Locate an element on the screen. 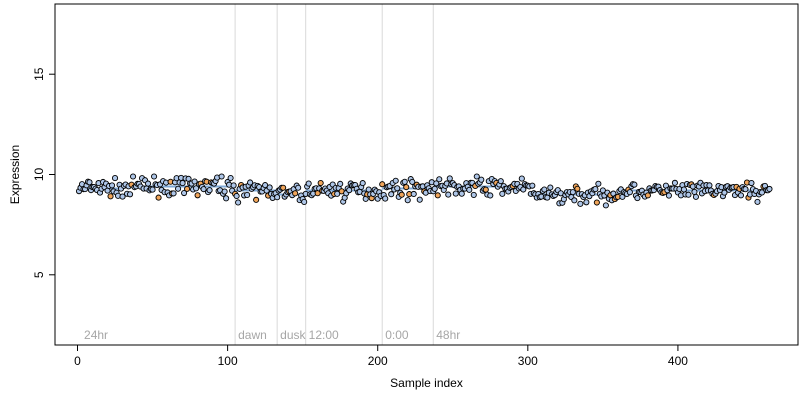 The width and height of the screenshot is (800, 400). y-tick-label: 15 is located at coordinates (39, 74).